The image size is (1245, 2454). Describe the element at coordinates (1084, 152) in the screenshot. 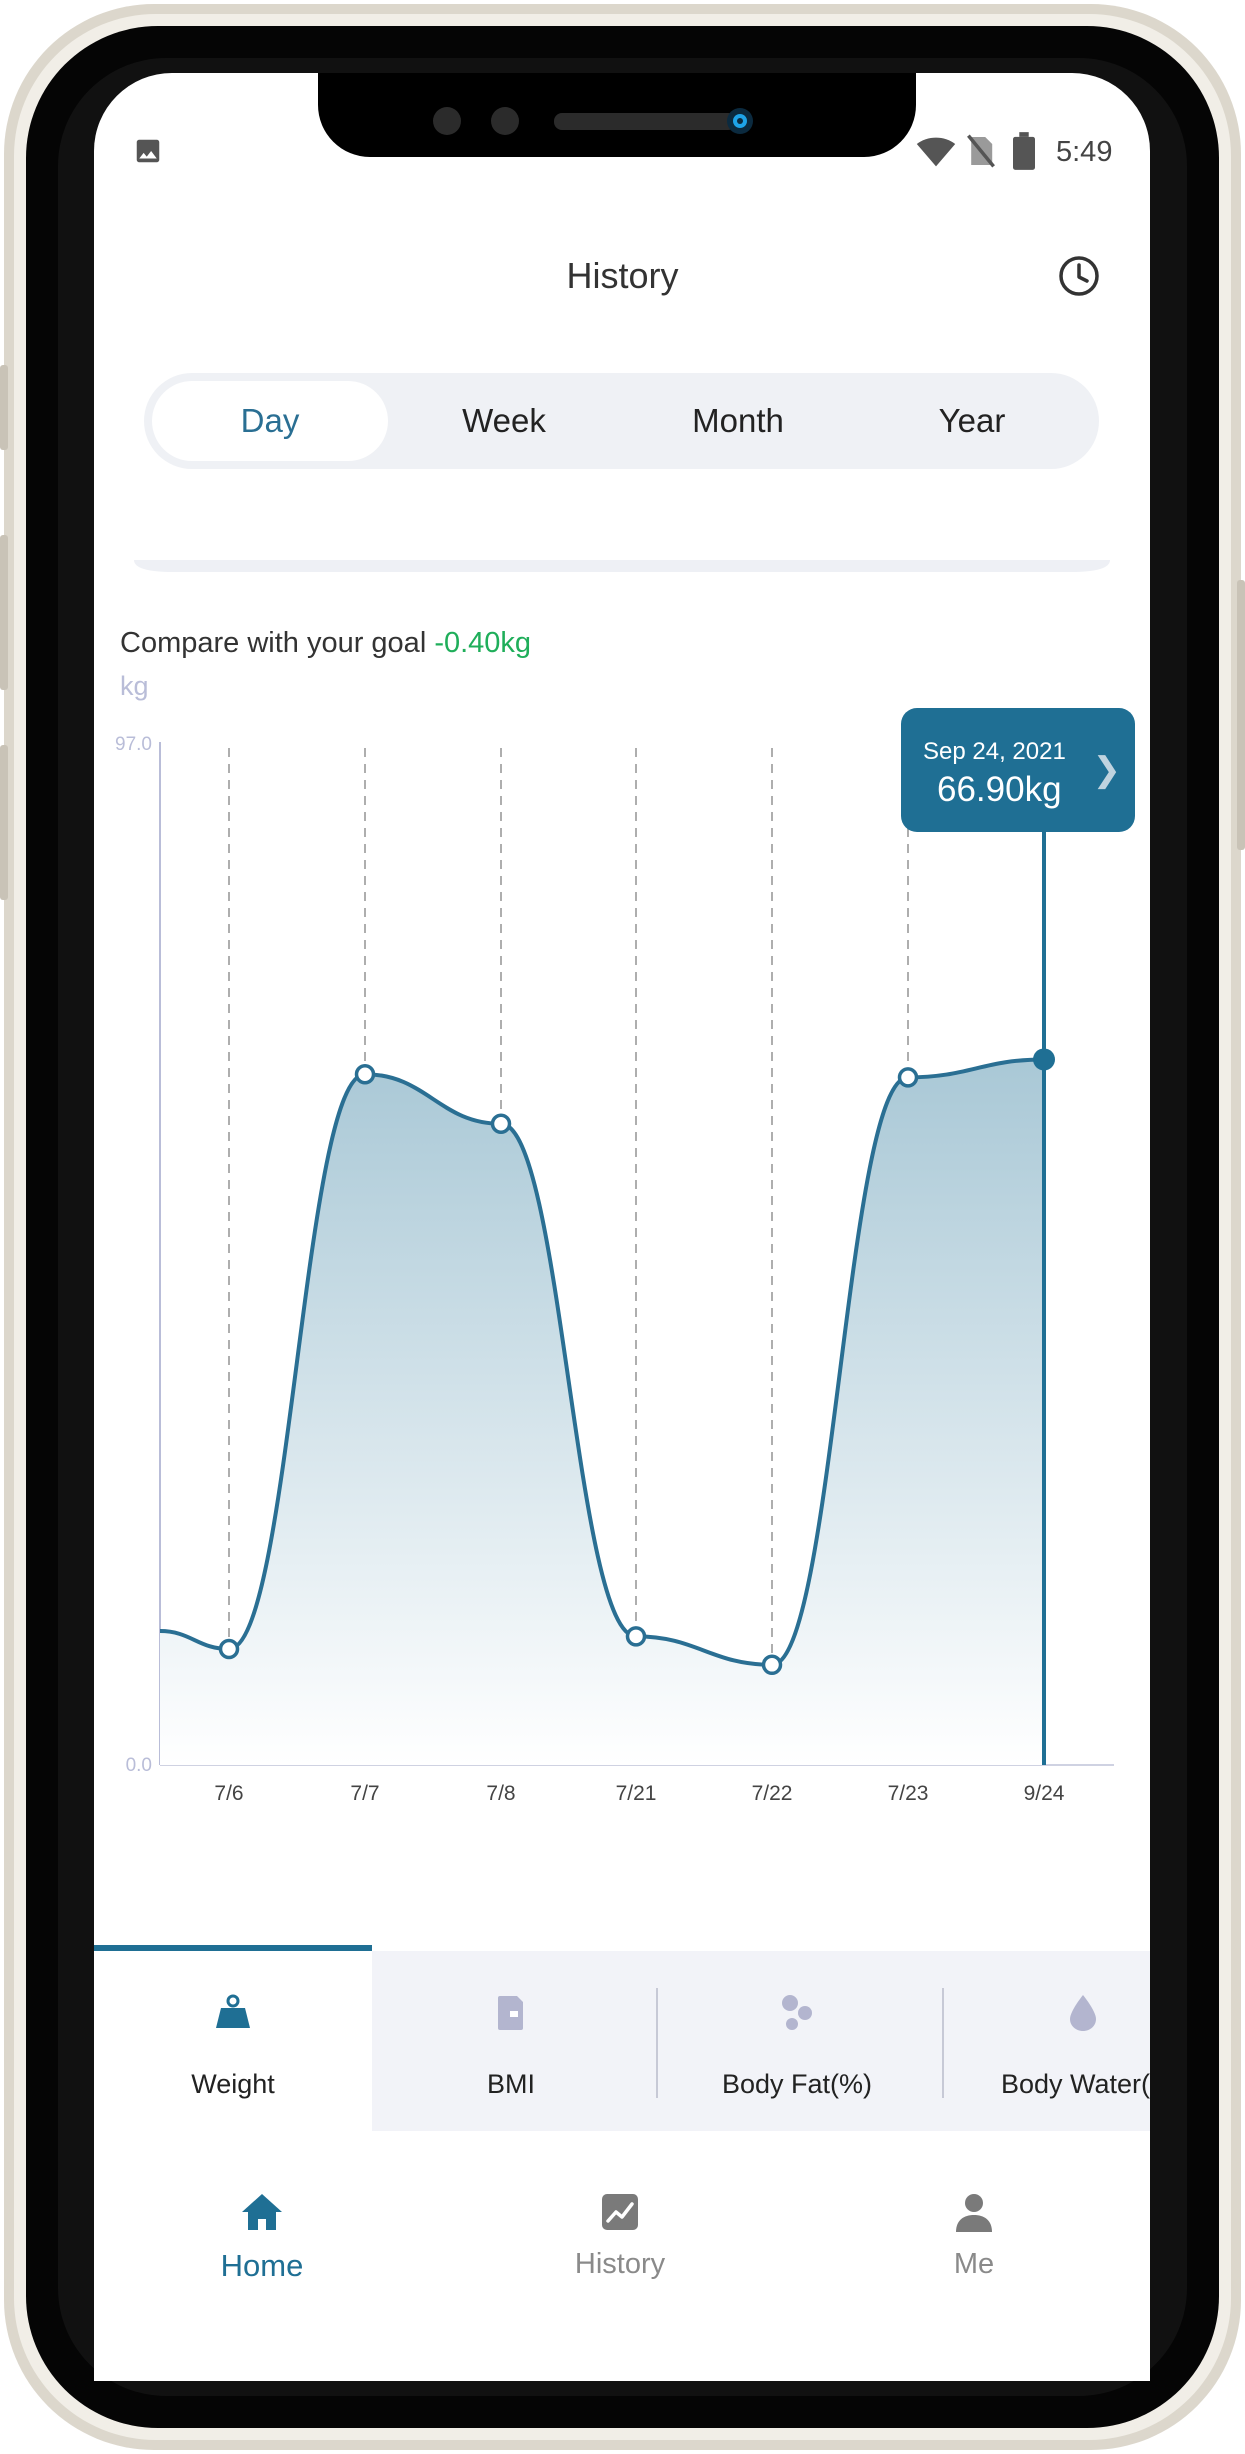

I see `status-time: 5:49` at that location.